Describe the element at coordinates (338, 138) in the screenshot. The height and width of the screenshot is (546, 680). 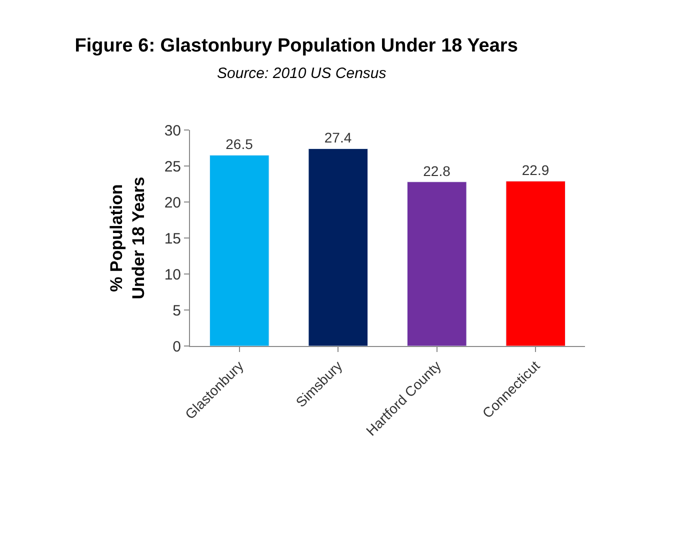
I see `data-label: 27.4` at that location.